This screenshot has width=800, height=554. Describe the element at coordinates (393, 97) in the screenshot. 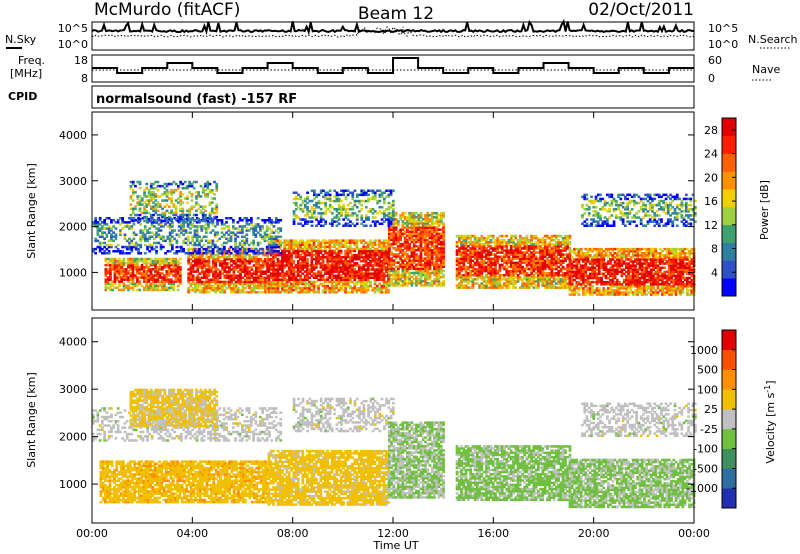

I see `cpid-panel-frame` at that location.